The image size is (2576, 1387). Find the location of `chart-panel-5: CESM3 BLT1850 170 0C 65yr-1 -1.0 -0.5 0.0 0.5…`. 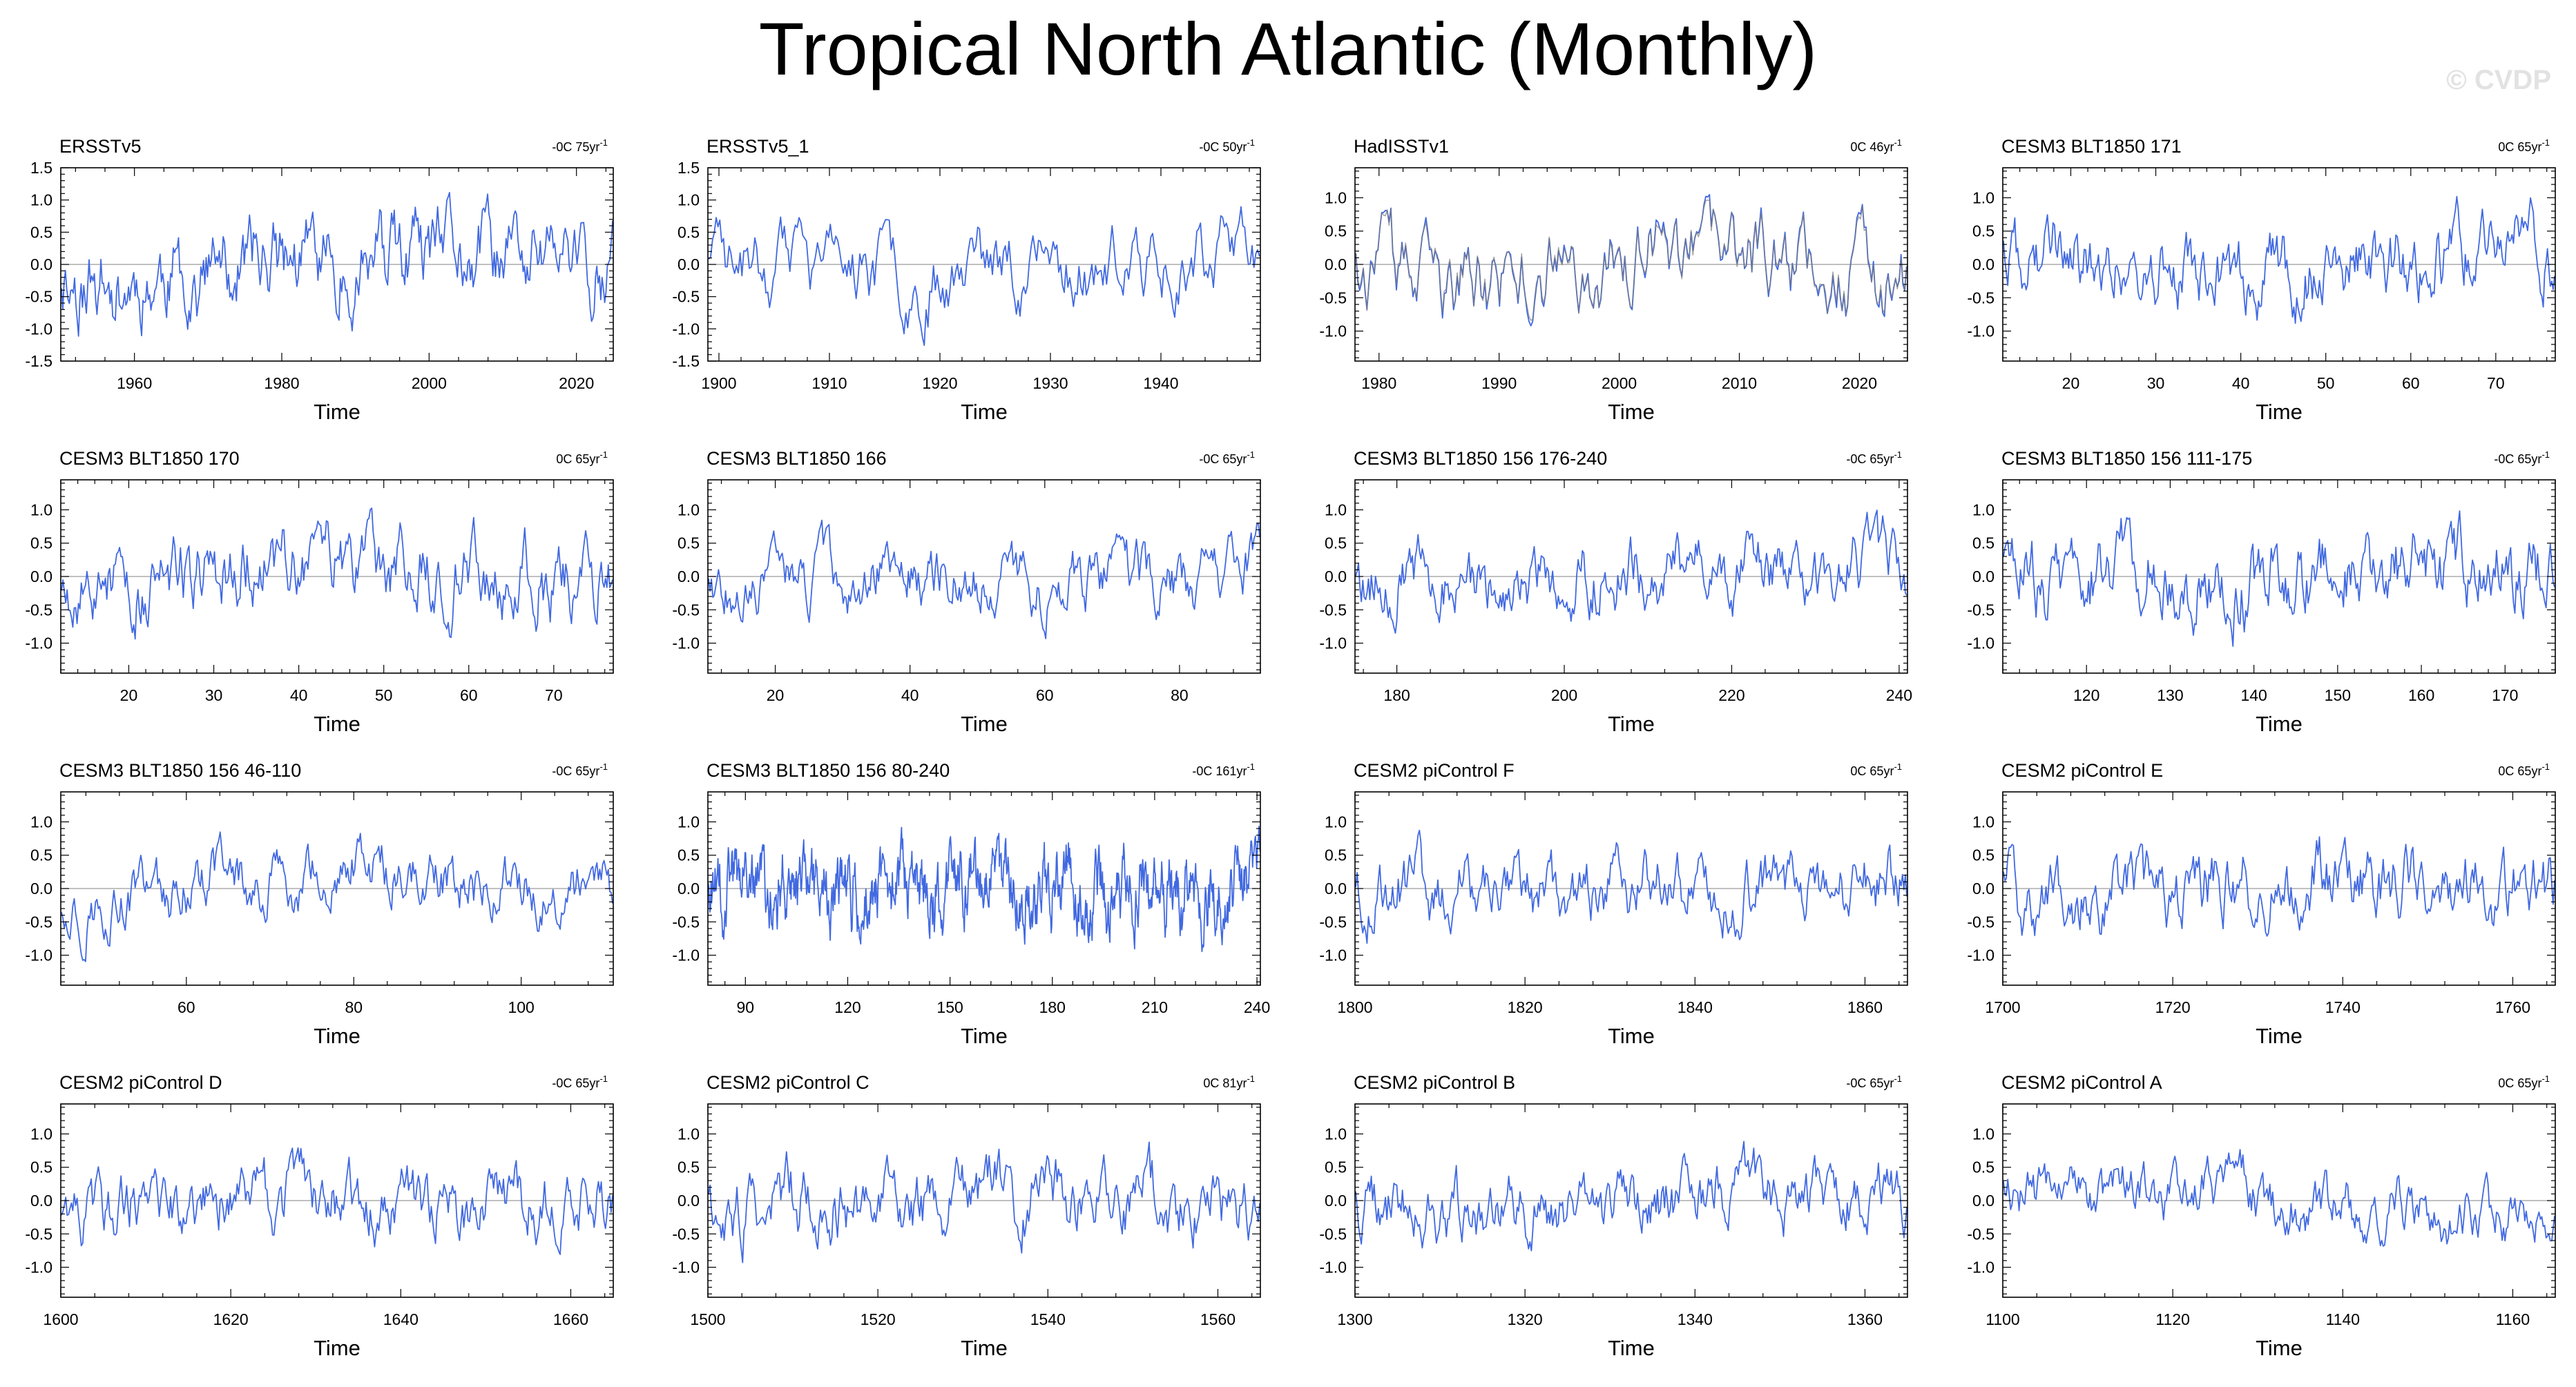

chart-panel-5: CESM3 BLT1850 170 0C 65yr-1 -1.0 -0.5 0.0 0.5… is located at coordinates (319, 592).